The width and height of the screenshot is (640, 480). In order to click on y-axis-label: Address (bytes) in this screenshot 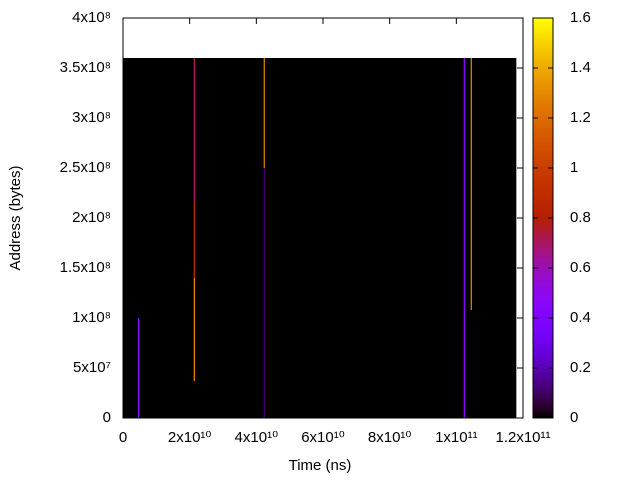, I will do `click(15, 217)`.